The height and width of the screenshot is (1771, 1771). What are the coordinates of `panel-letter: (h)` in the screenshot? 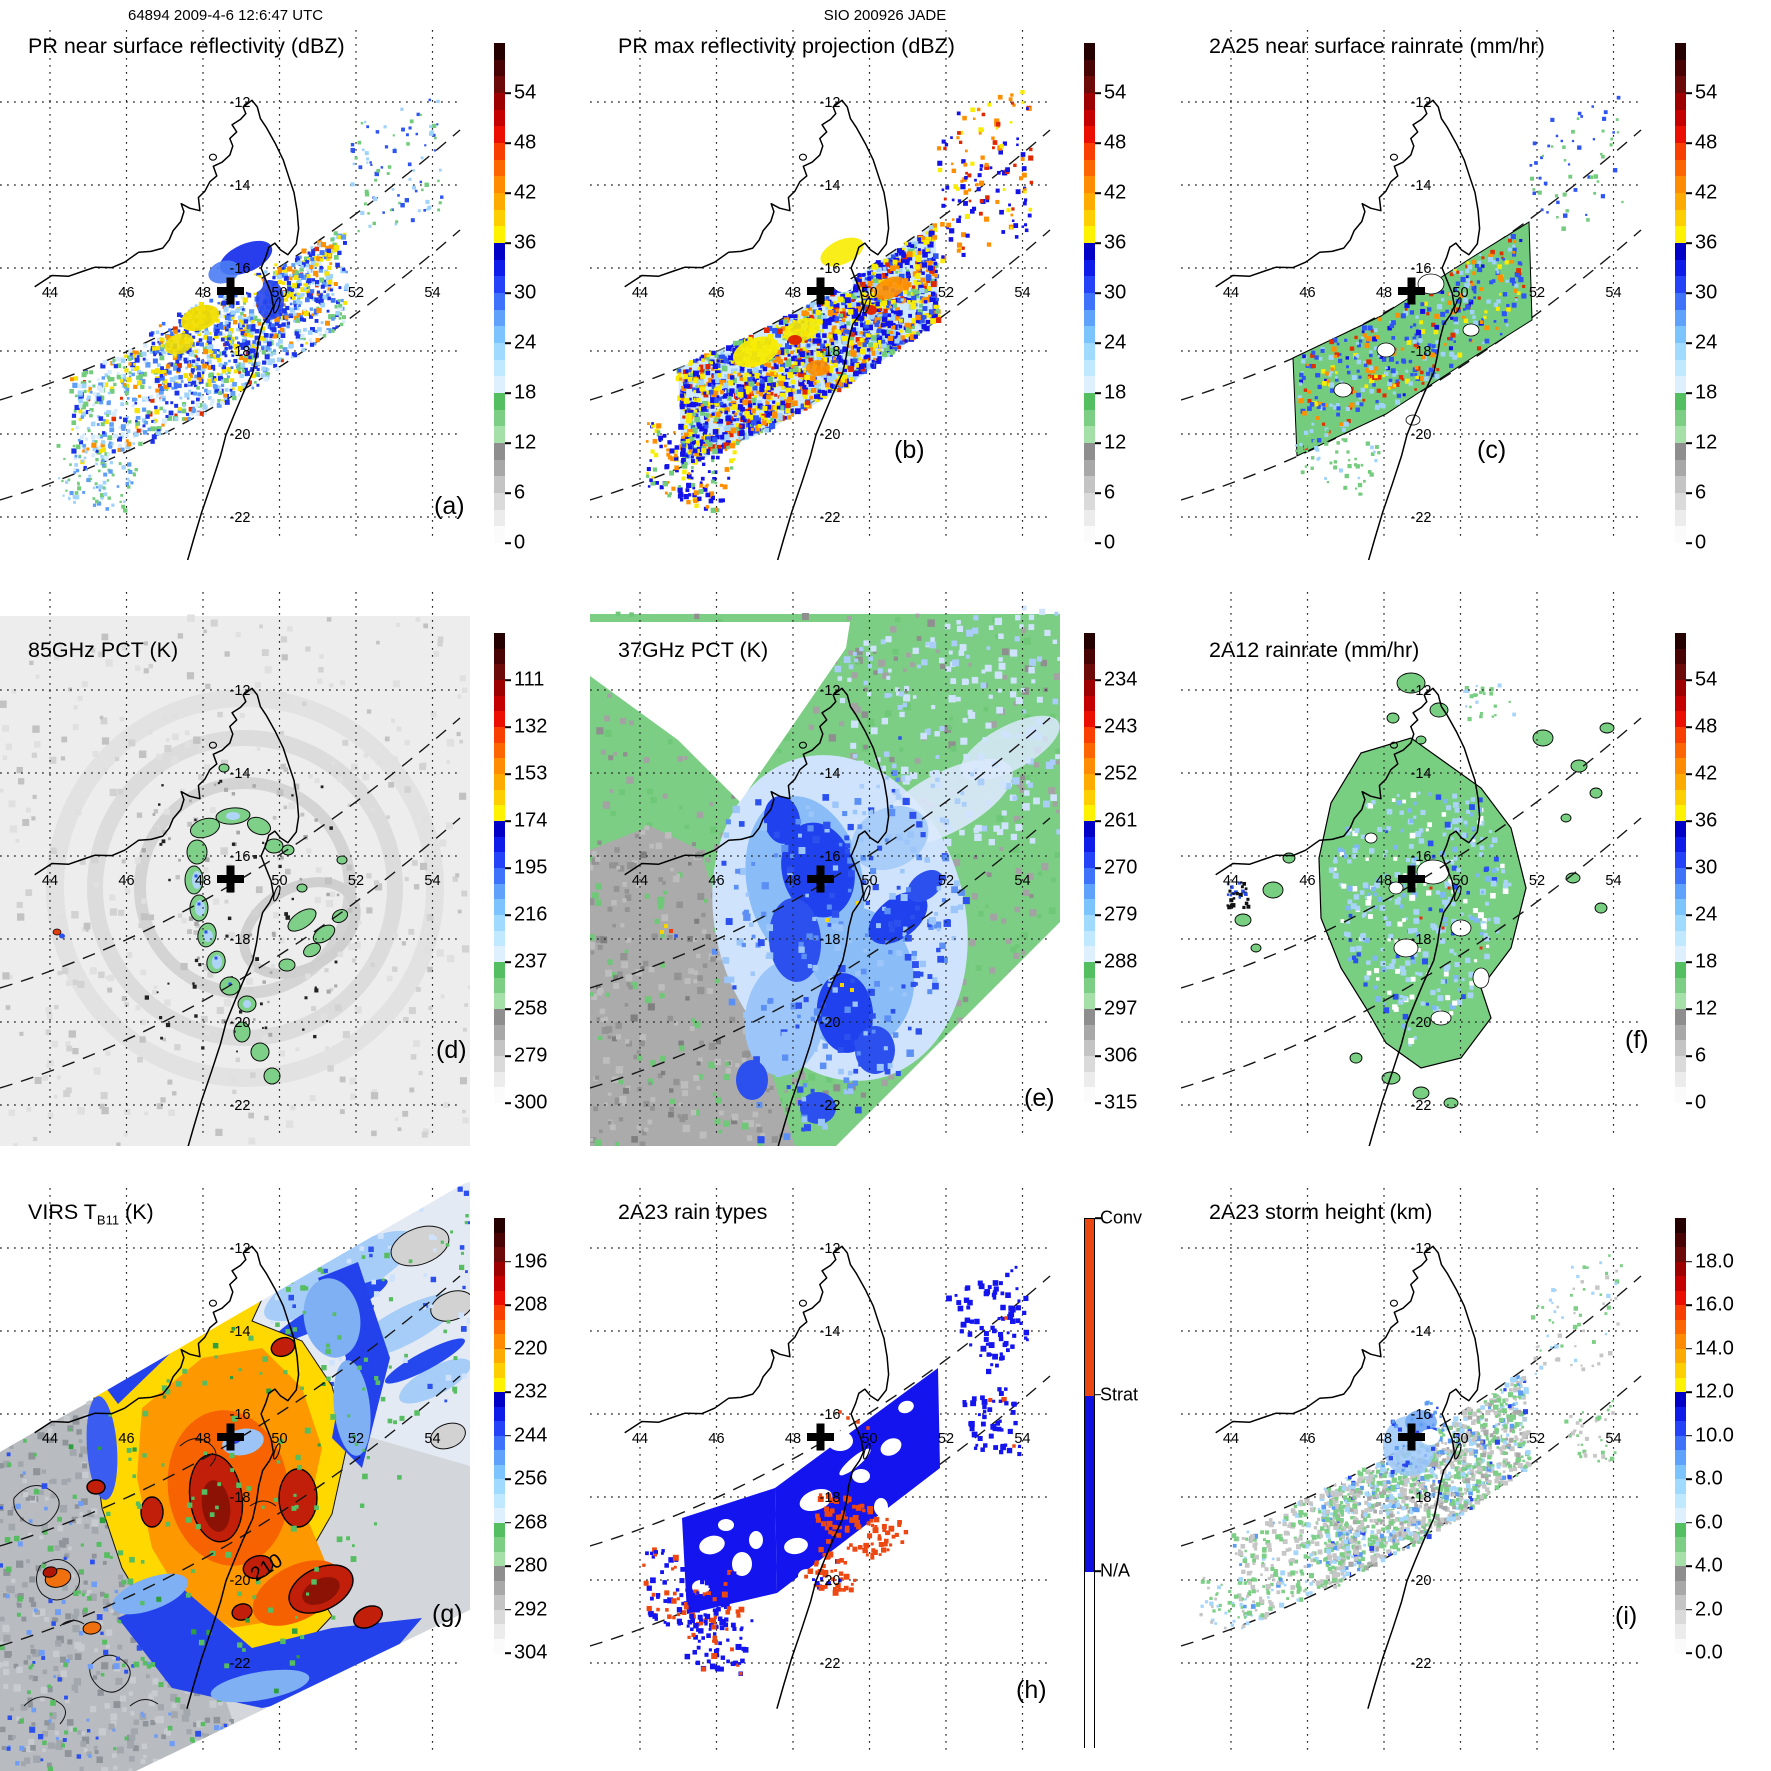 It's located at (1031, 1690).